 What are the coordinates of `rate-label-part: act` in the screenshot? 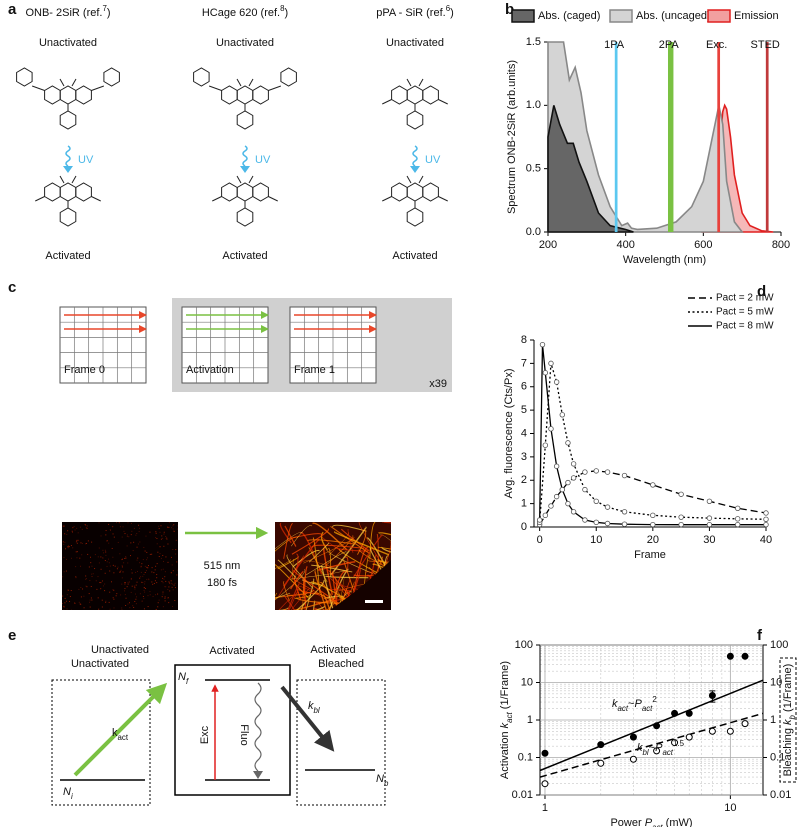 It's located at (123, 737).